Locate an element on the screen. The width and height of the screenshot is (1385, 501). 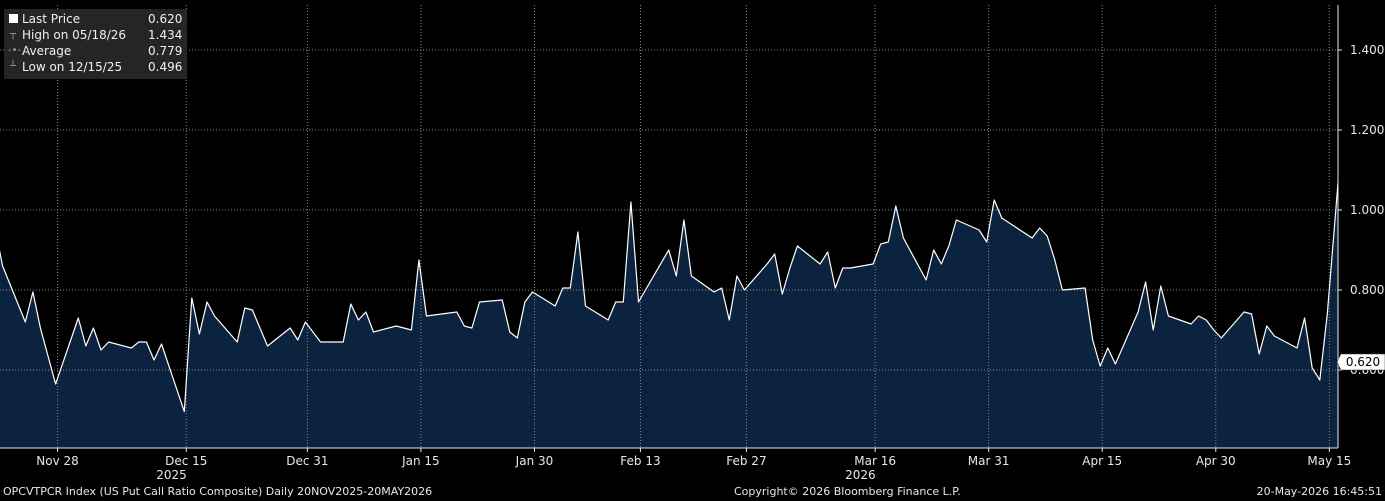
y-tick-label: 0.800 is located at coordinates (1367, 290).